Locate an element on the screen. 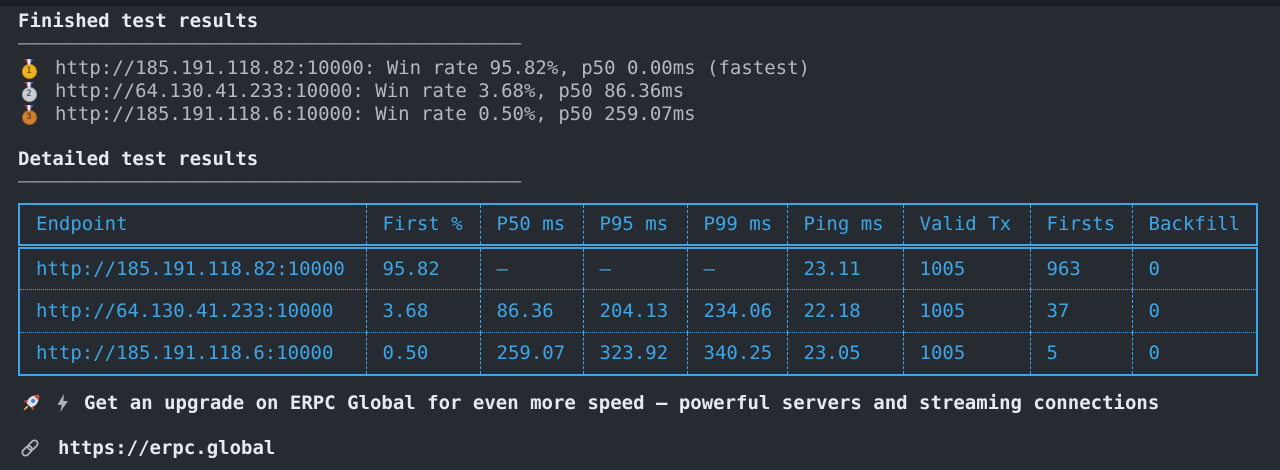 Image resolution: width=1280 pixels, height=470 pixels. column-header-endpoint: Endpoint is located at coordinates (192, 226).